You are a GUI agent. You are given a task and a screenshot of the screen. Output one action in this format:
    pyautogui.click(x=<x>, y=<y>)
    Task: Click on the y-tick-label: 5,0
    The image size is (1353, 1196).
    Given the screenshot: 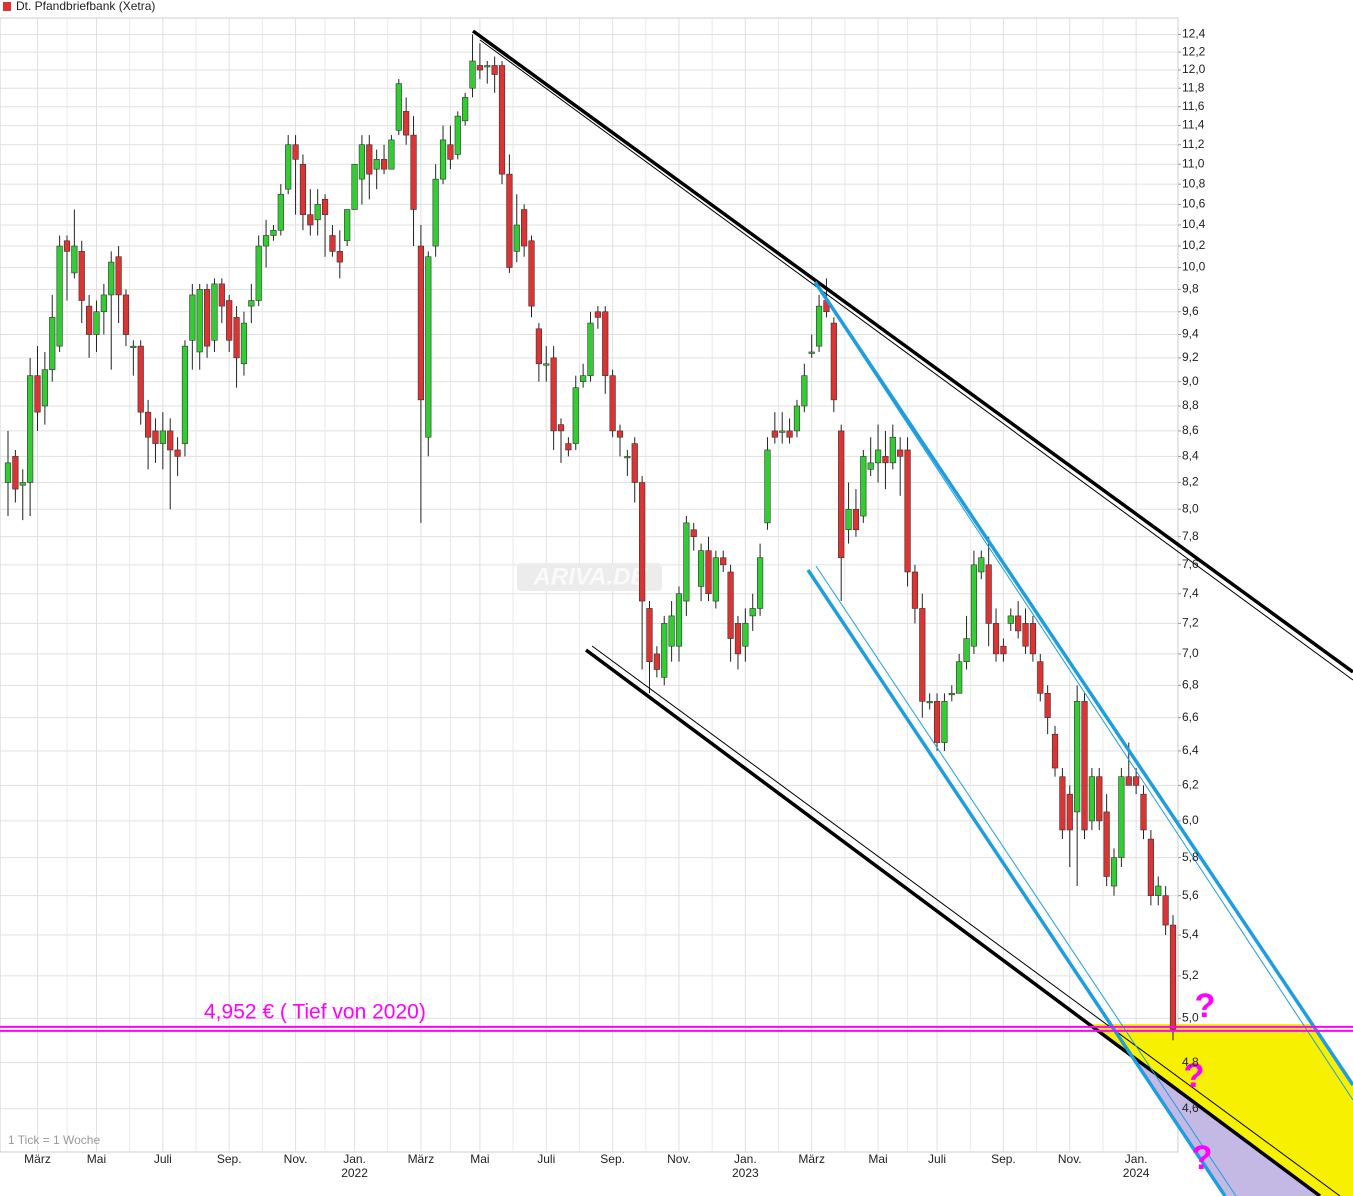 What is the action you would take?
    pyautogui.click(x=1190, y=1018)
    